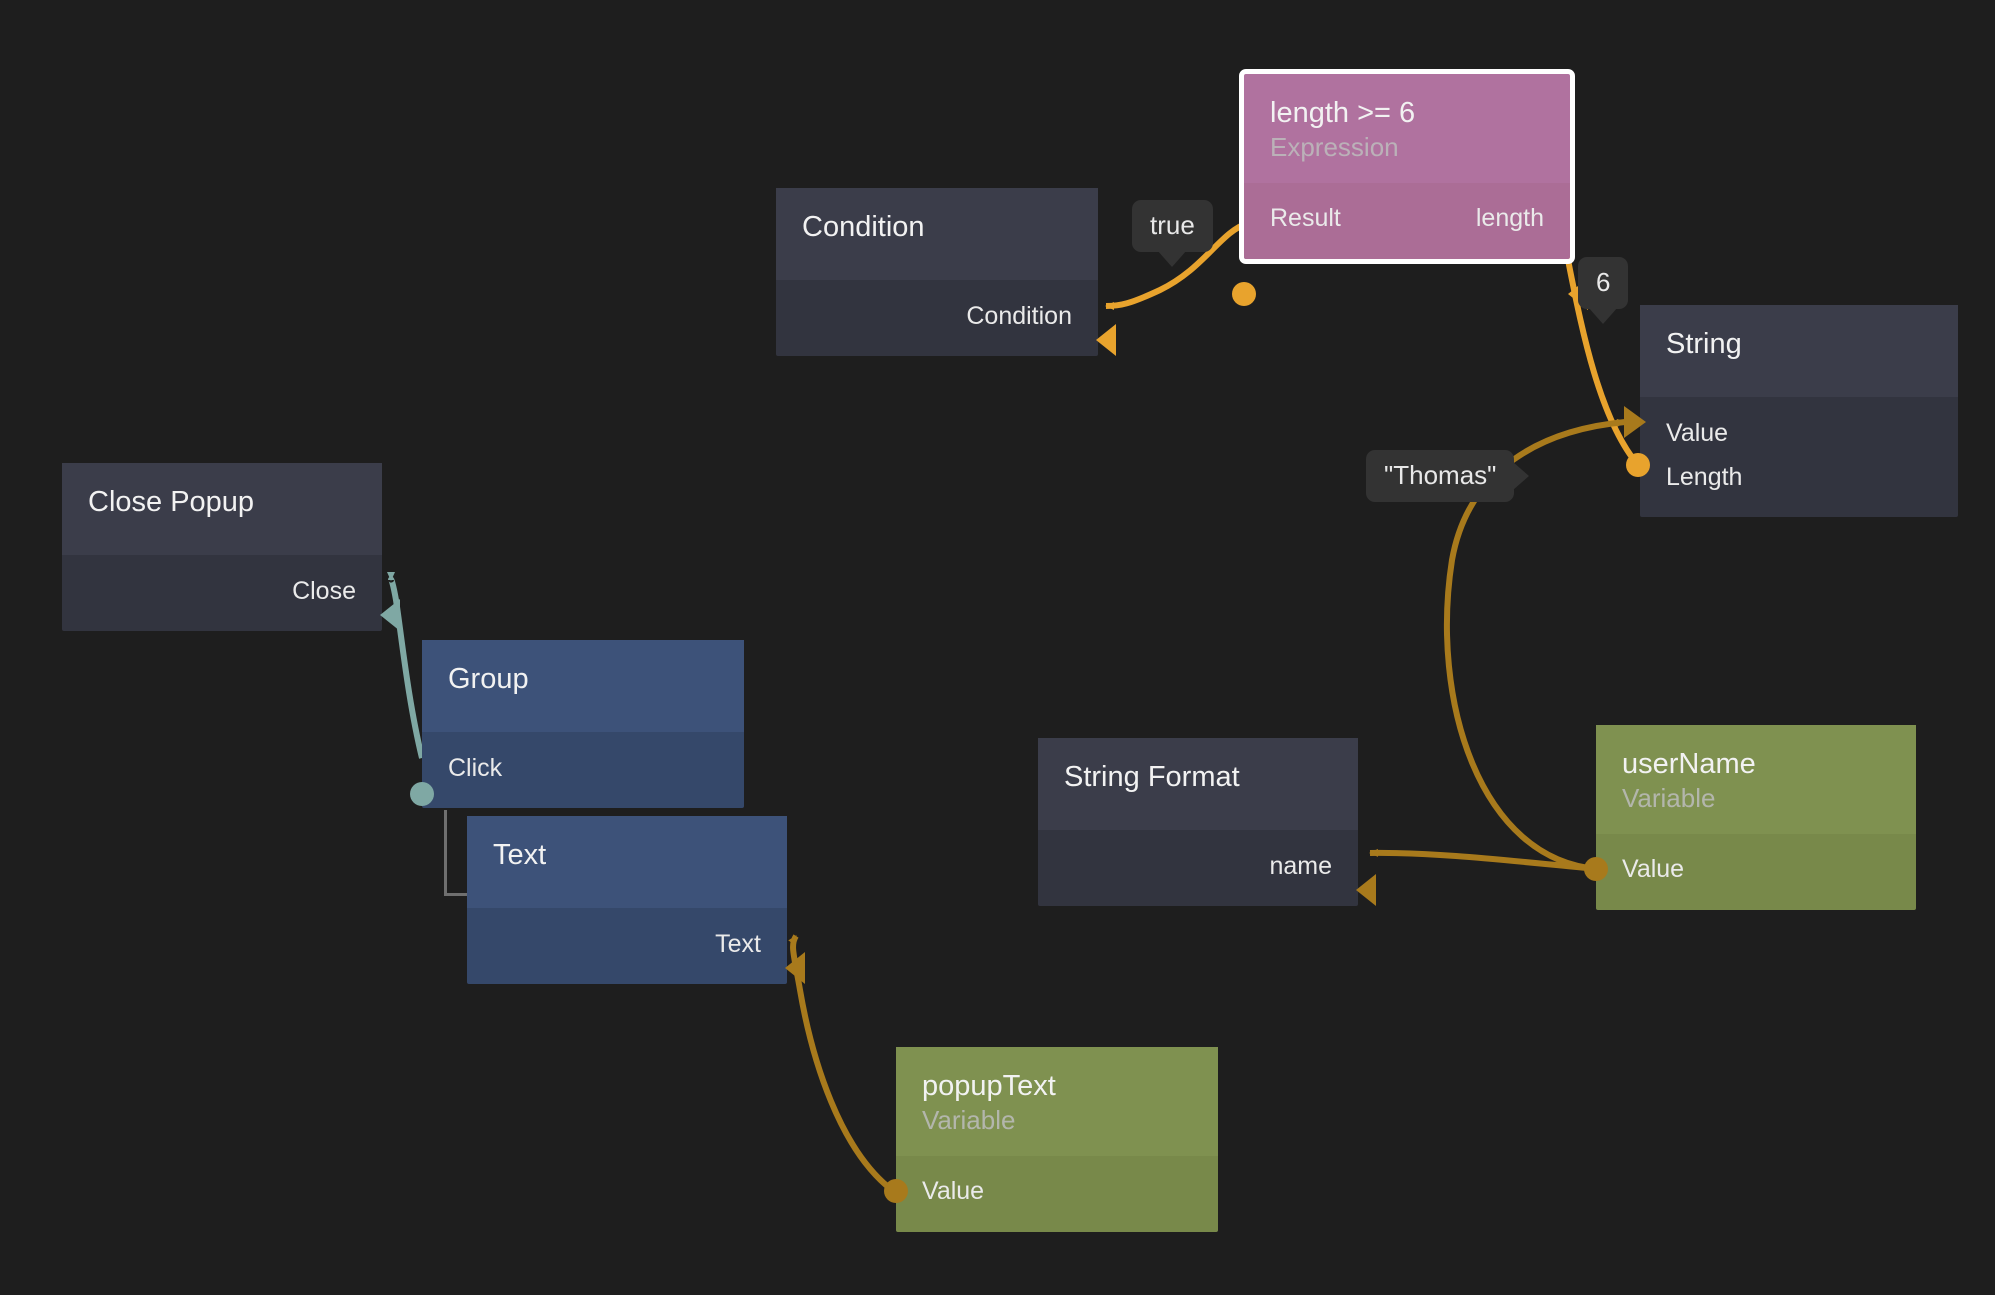 The width and height of the screenshot is (1995, 1295). I want to click on node-user-name-header: userName Variable, so click(1756, 779).